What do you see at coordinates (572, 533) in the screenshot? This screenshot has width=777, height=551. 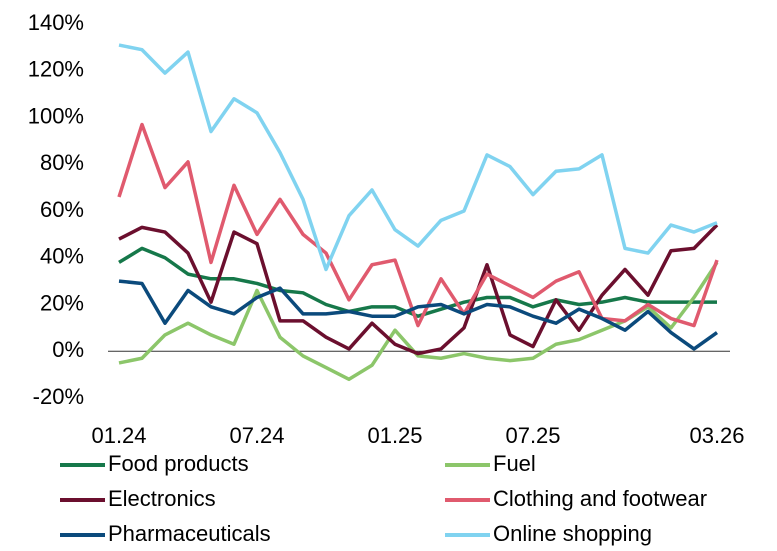 I see `legend-label: Online shopping` at bounding box center [572, 533].